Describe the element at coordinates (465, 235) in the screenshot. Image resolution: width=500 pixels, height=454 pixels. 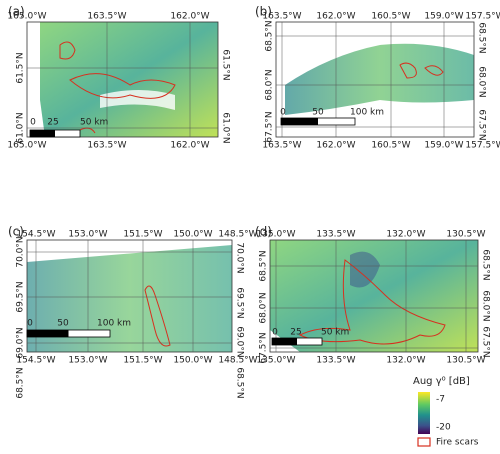
I see `top-tick-label: 130.5°W` at that location.